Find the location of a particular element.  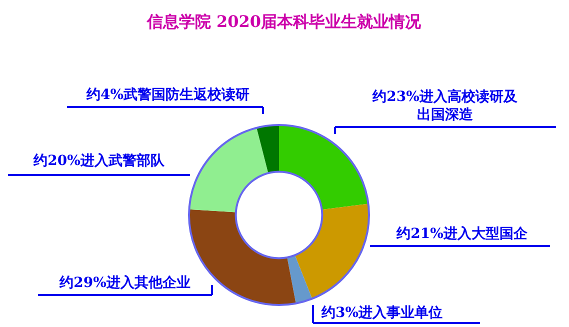

slice-label: 约21%进入大型国企 is located at coordinates (462, 234).